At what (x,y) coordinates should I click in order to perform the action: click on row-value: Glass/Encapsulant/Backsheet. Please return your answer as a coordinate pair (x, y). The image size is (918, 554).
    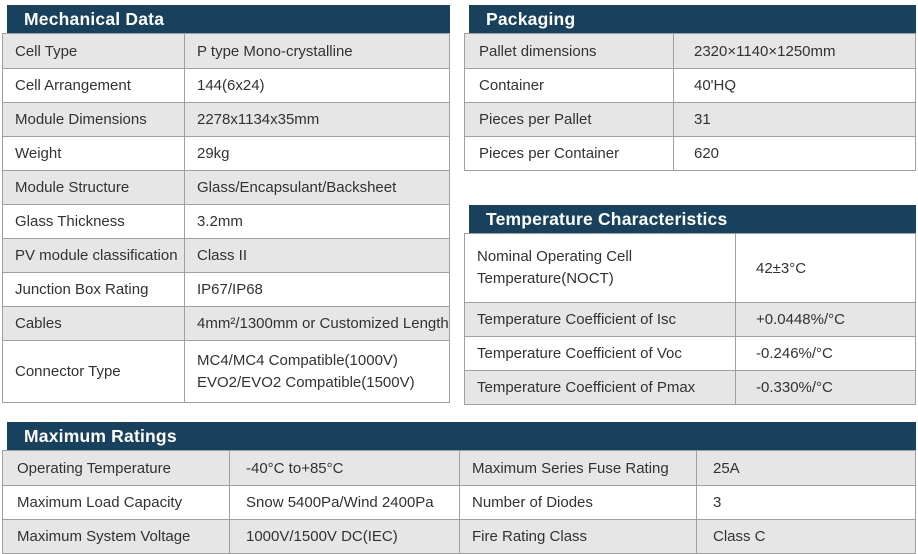
    Looking at the image, I should click on (316, 187).